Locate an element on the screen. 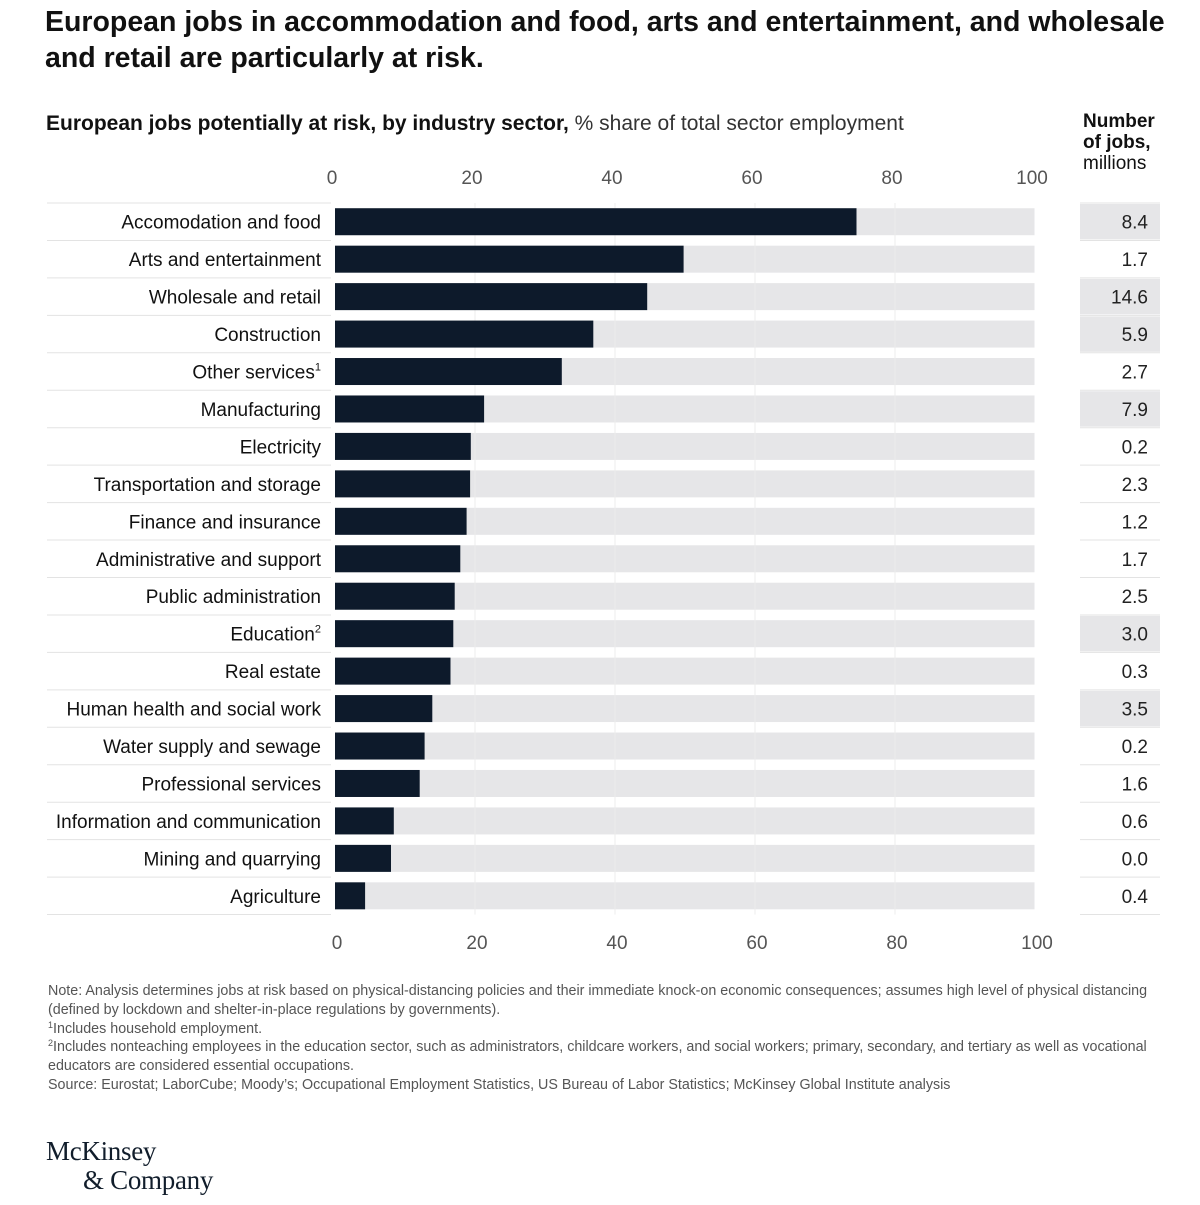 This screenshot has width=1200, height=1205. jobs-value: 5.9 is located at coordinates (1135, 335).